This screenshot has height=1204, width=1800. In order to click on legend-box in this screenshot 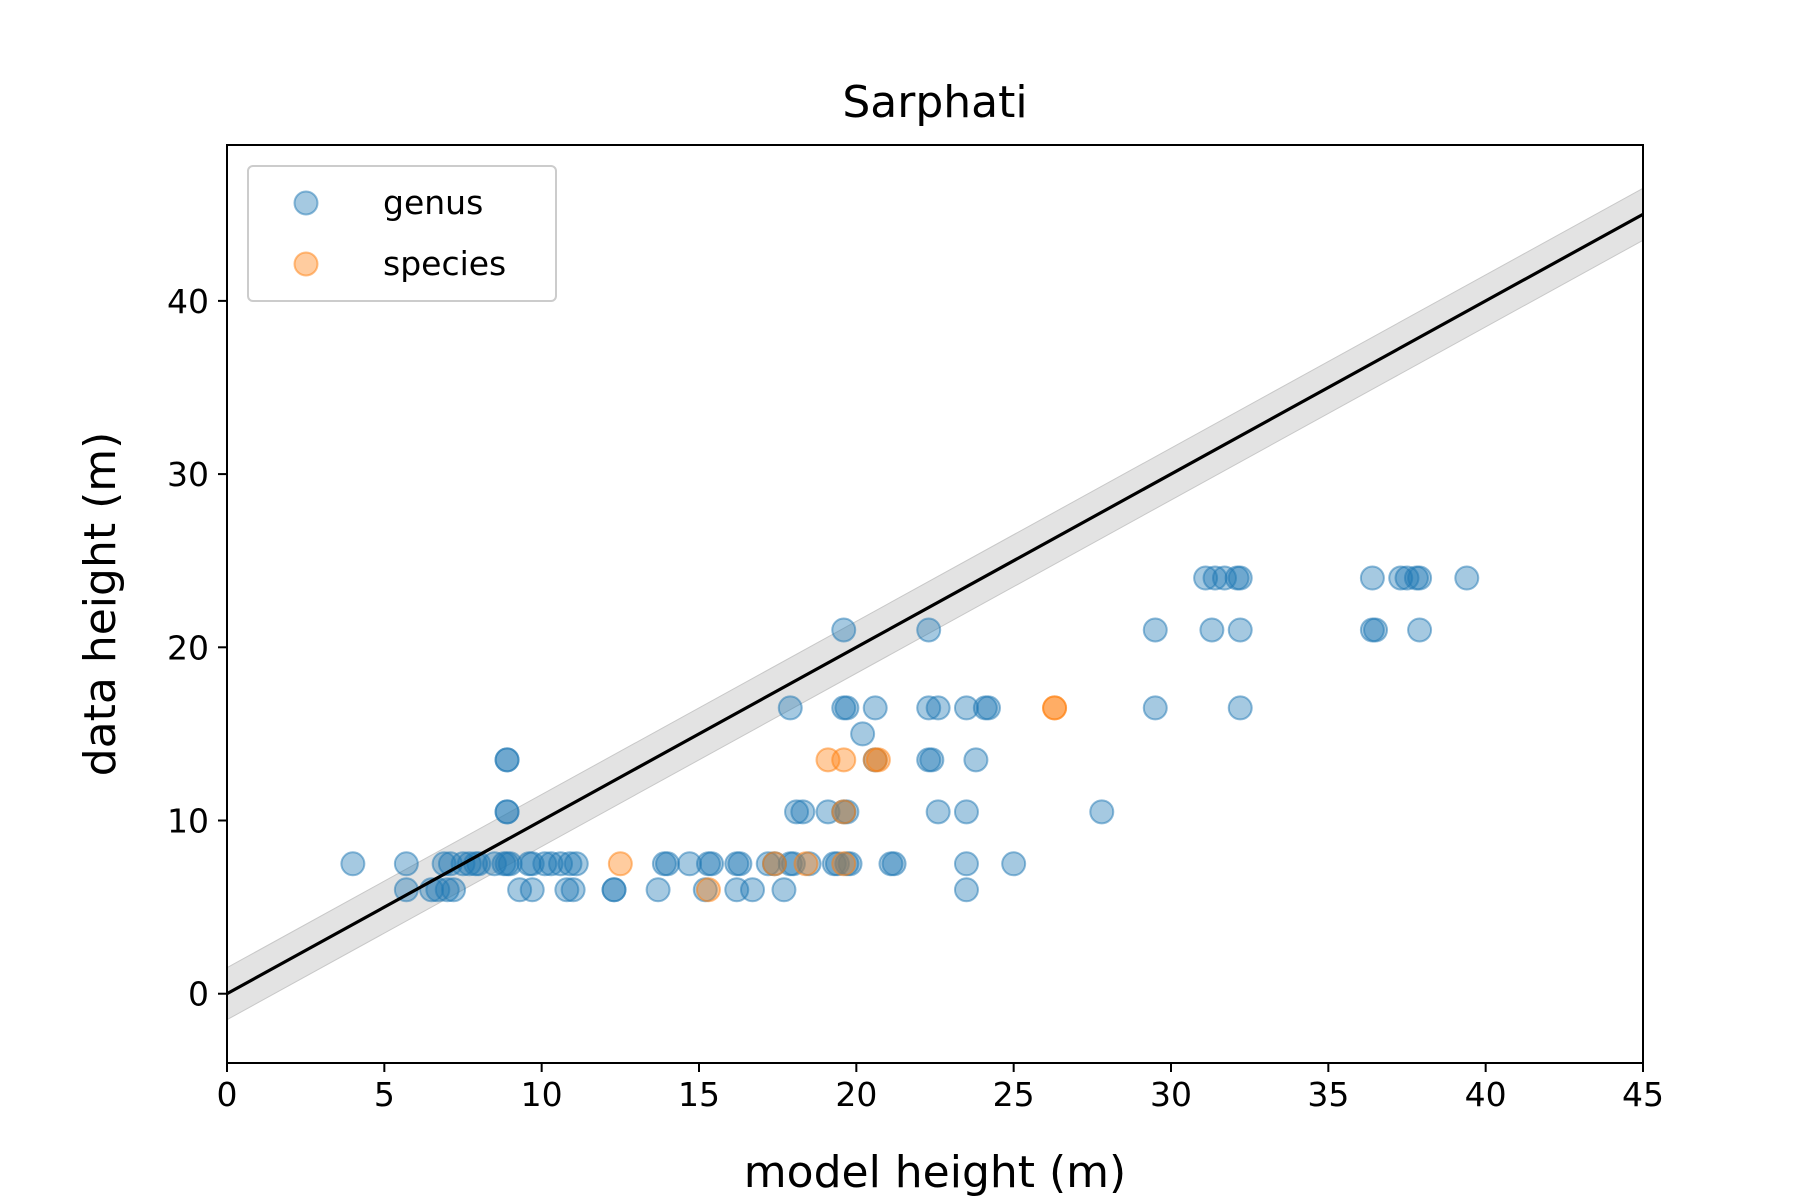, I will do `click(402, 233)`.